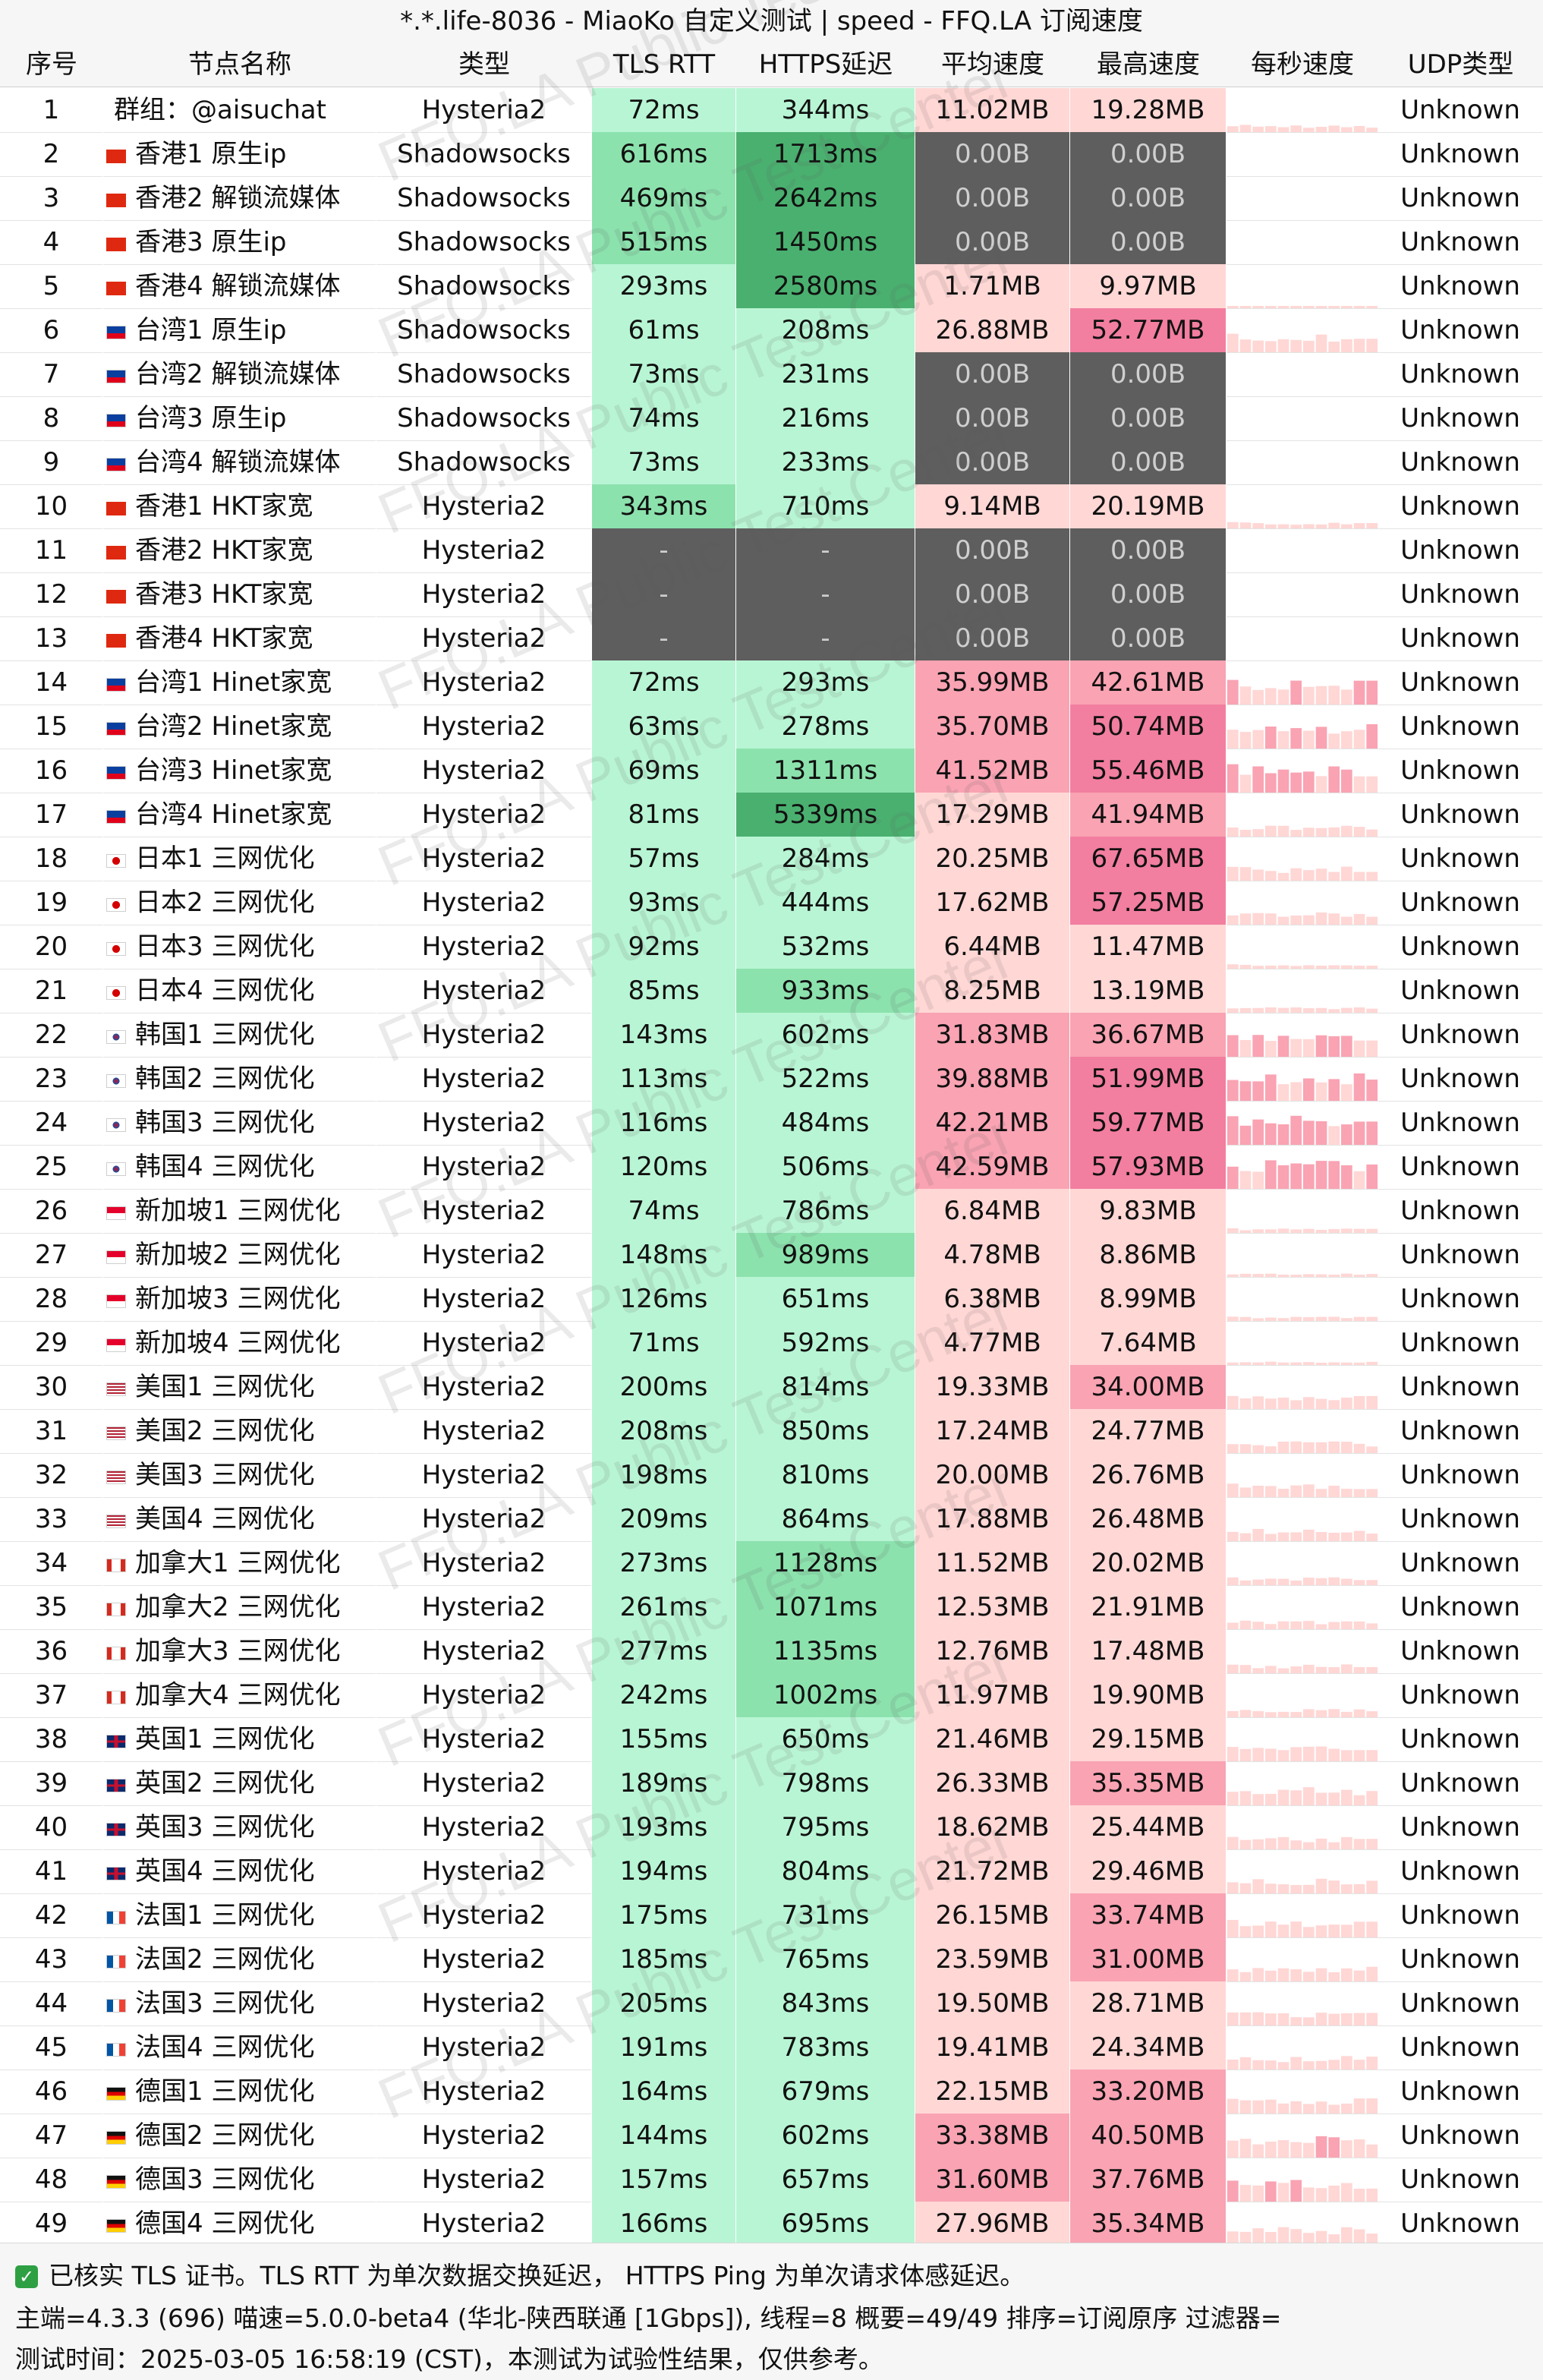 This screenshot has height=2380, width=1543. Describe the element at coordinates (116, 1478) in the screenshot. I see `us-flag-icon` at that location.